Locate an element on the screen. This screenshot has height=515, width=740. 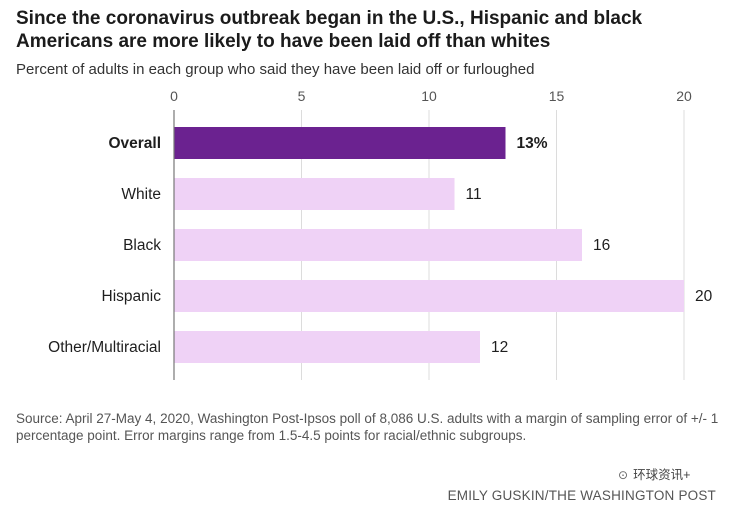
value-label: 13% is located at coordinates (532, 143).